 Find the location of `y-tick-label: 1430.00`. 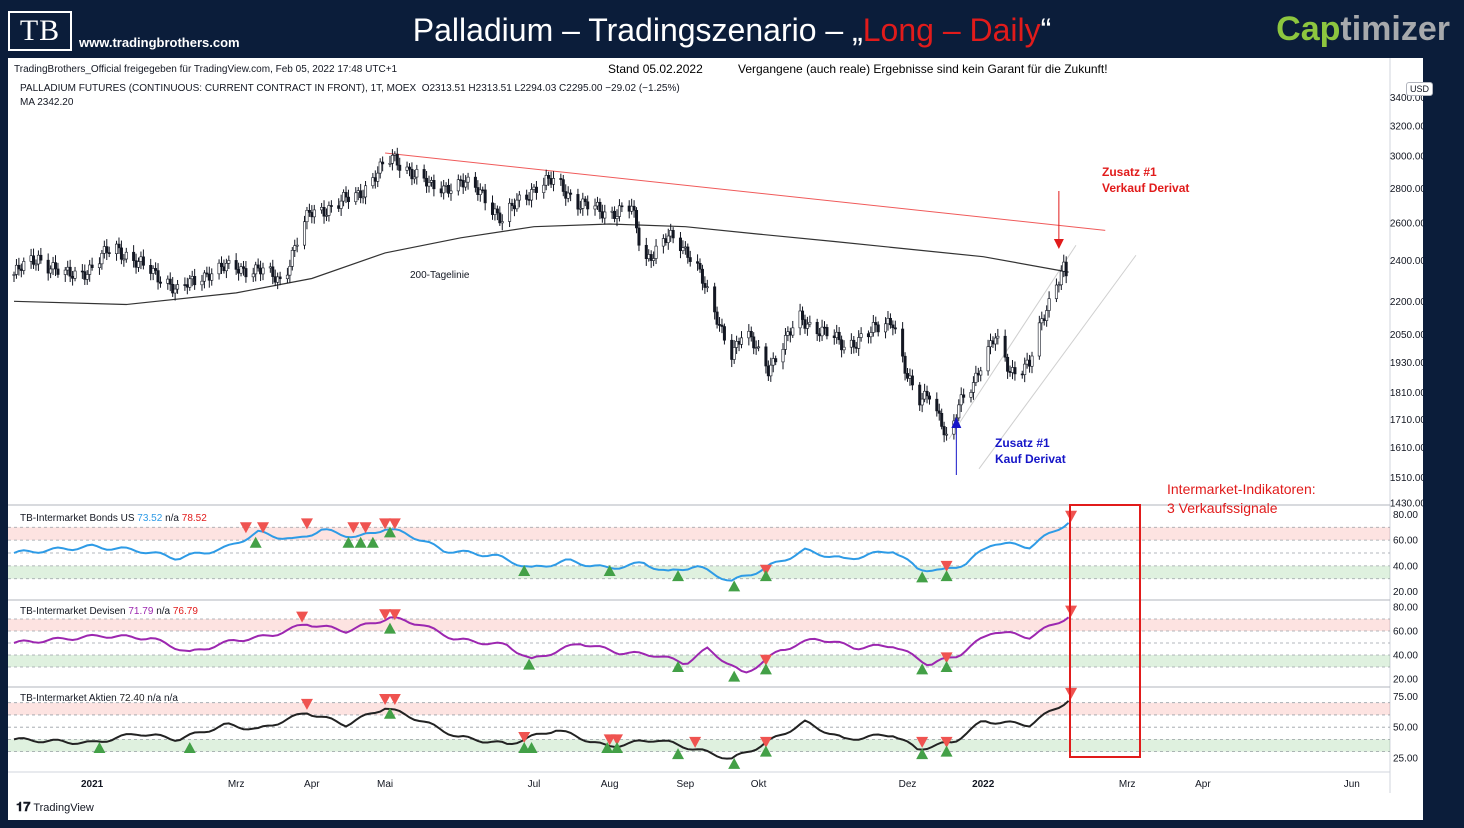

y-tick-label: 1430.00 is located at coordinates (1406, 504).